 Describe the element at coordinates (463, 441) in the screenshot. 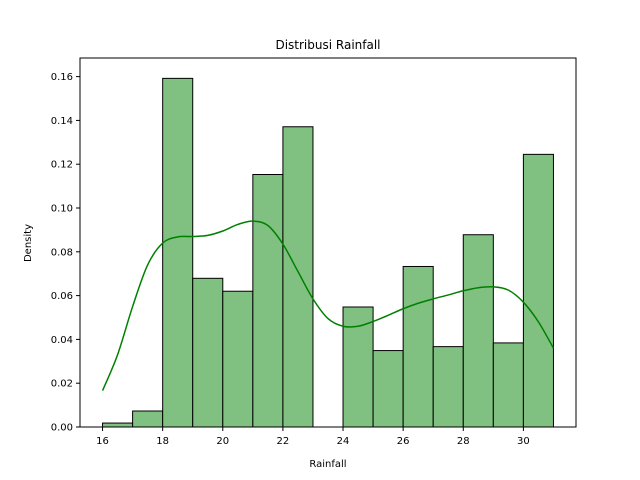

I see `x-tick-label: 28` at that location.